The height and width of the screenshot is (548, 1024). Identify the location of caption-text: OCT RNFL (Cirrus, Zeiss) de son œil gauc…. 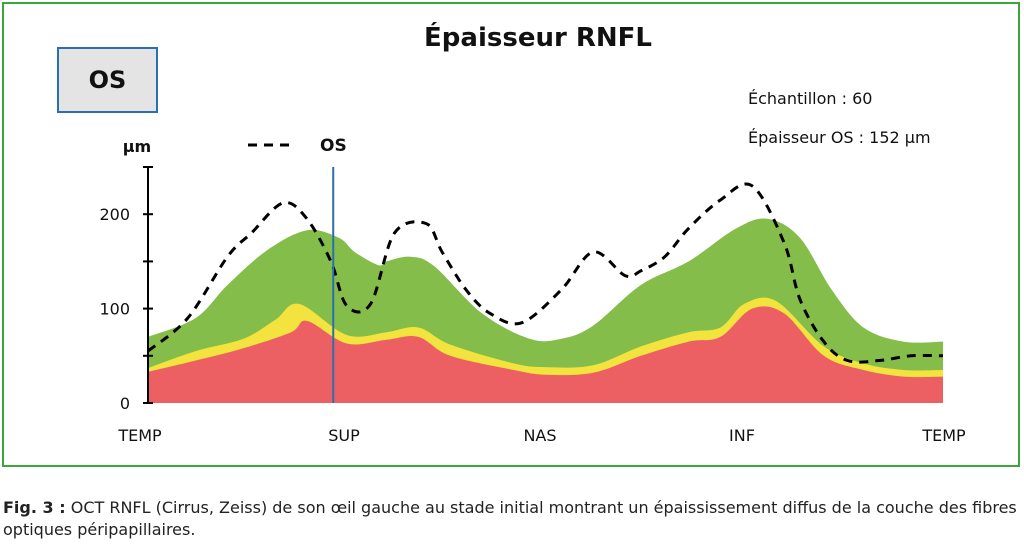
(510, 518).